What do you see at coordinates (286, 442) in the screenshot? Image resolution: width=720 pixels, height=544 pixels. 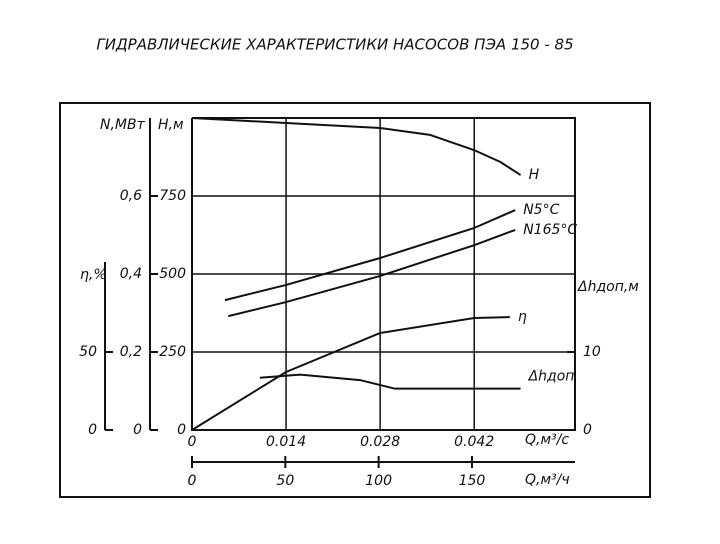 I see `x-tick-label: 0.014` at bounding box center [286, 442].